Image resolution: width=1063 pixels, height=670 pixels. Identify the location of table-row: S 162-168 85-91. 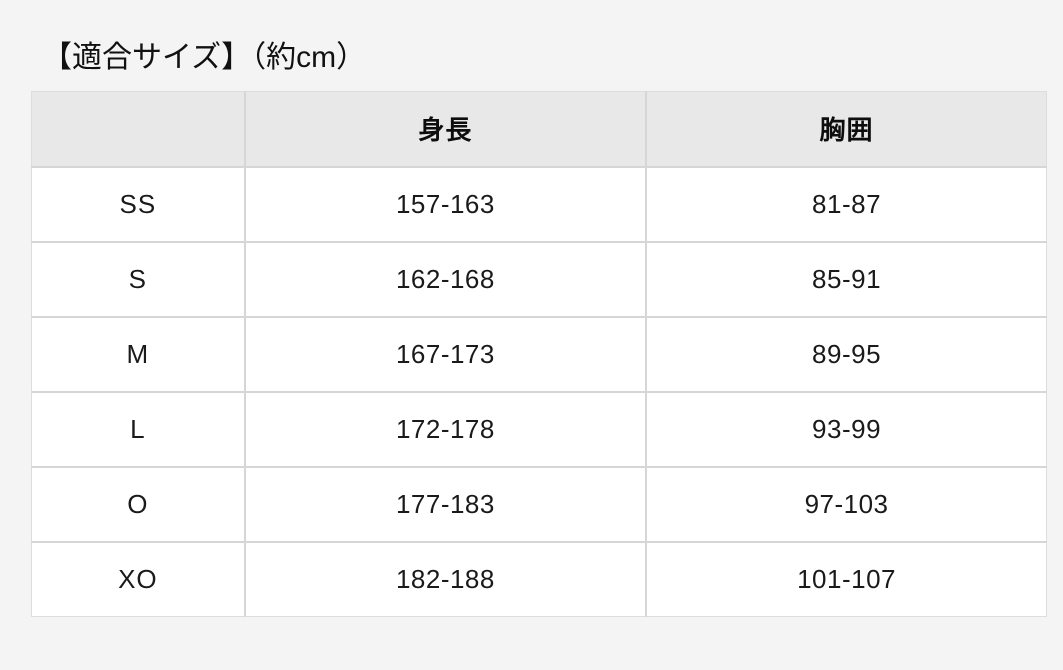
(539, 279).